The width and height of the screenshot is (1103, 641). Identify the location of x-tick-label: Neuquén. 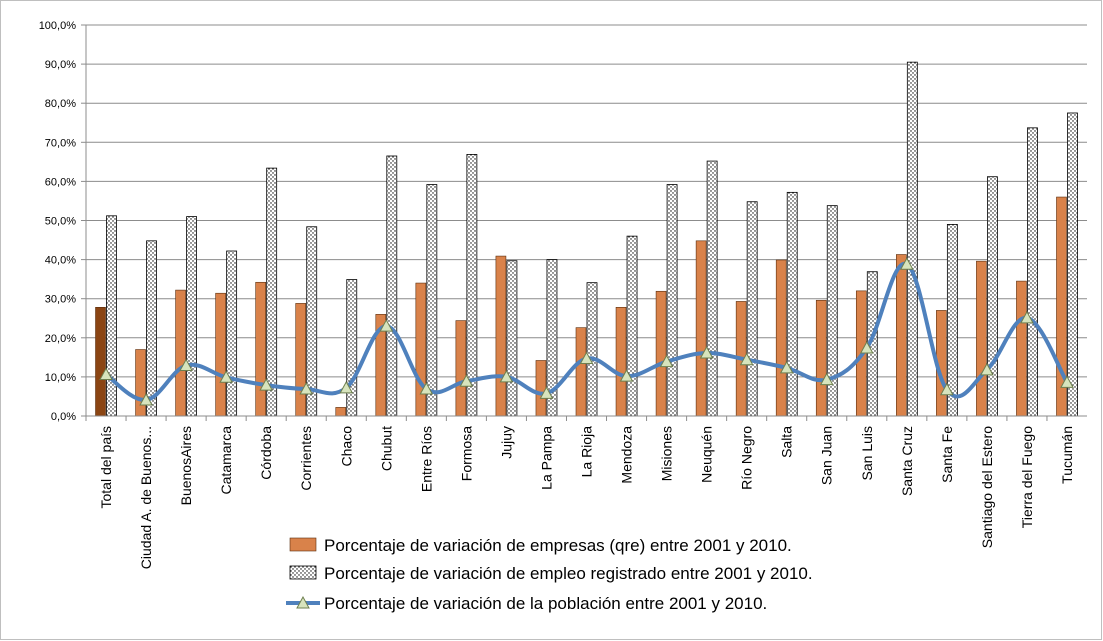
(707, 454).